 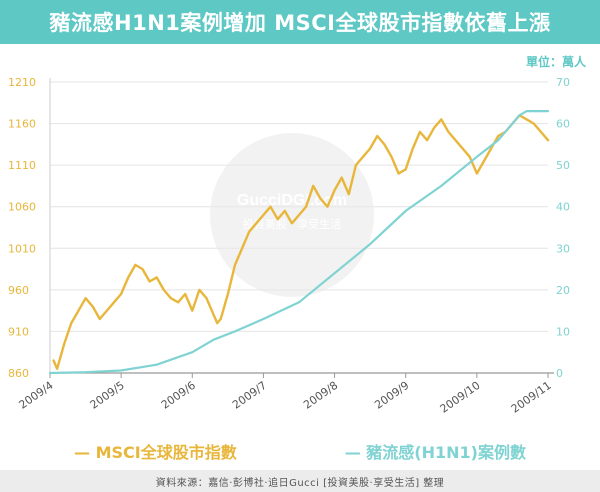 I want to click on y-left-tick-label: 1210, so click(x=22, y=82).